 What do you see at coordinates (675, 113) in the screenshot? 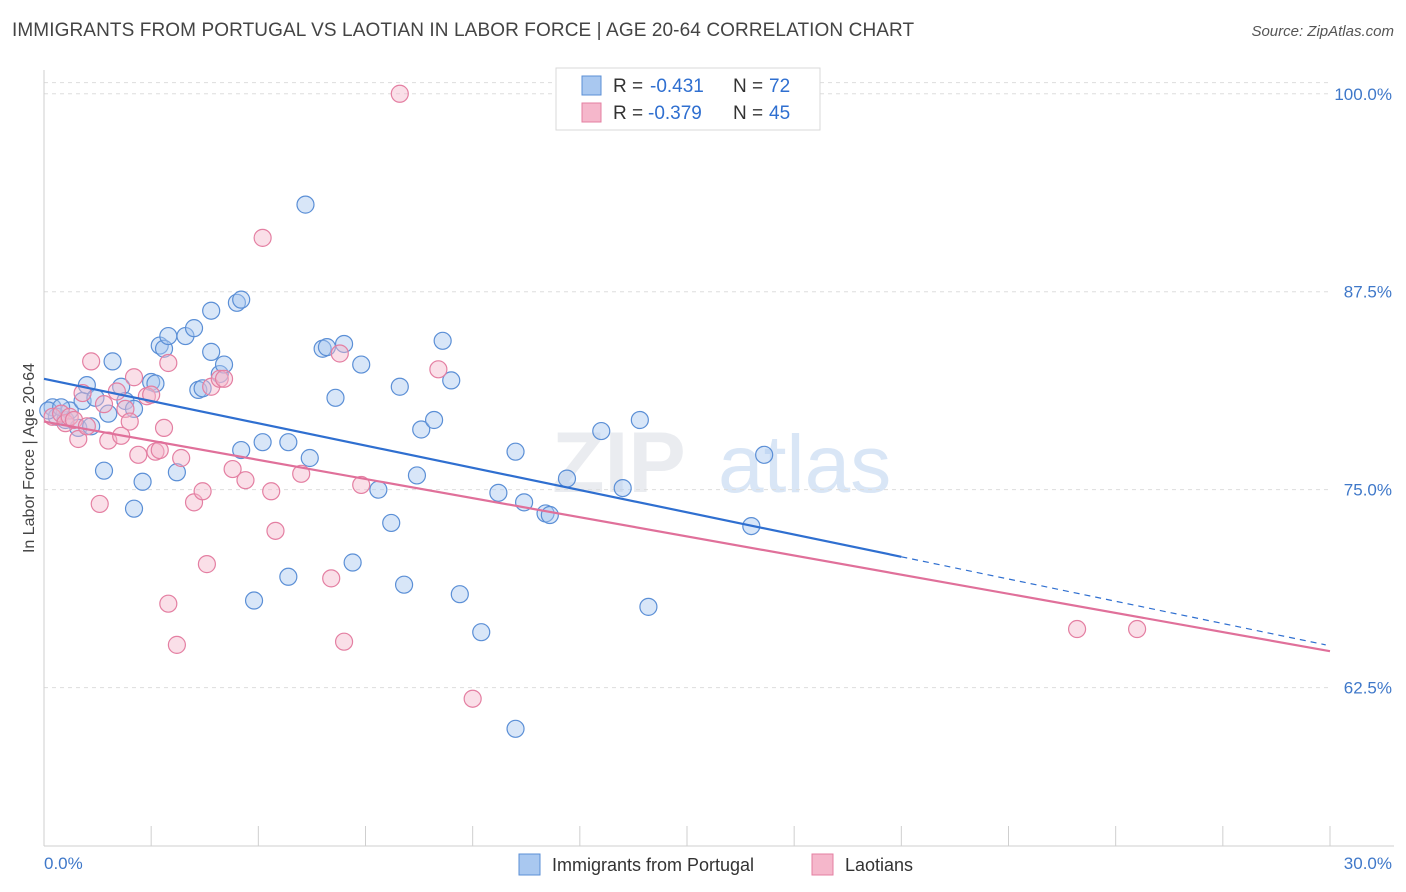
I see `legend-r-value-2: -0.379` at bounding box center [675, 113].